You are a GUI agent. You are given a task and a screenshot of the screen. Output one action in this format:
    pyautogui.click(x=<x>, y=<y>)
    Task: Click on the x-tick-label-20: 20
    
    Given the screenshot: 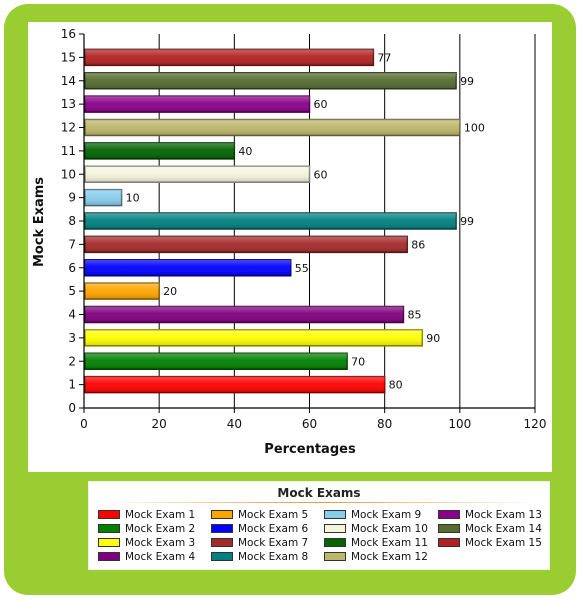 What is the action you would take?
    pyautogui.click(x=159, y=424)
    